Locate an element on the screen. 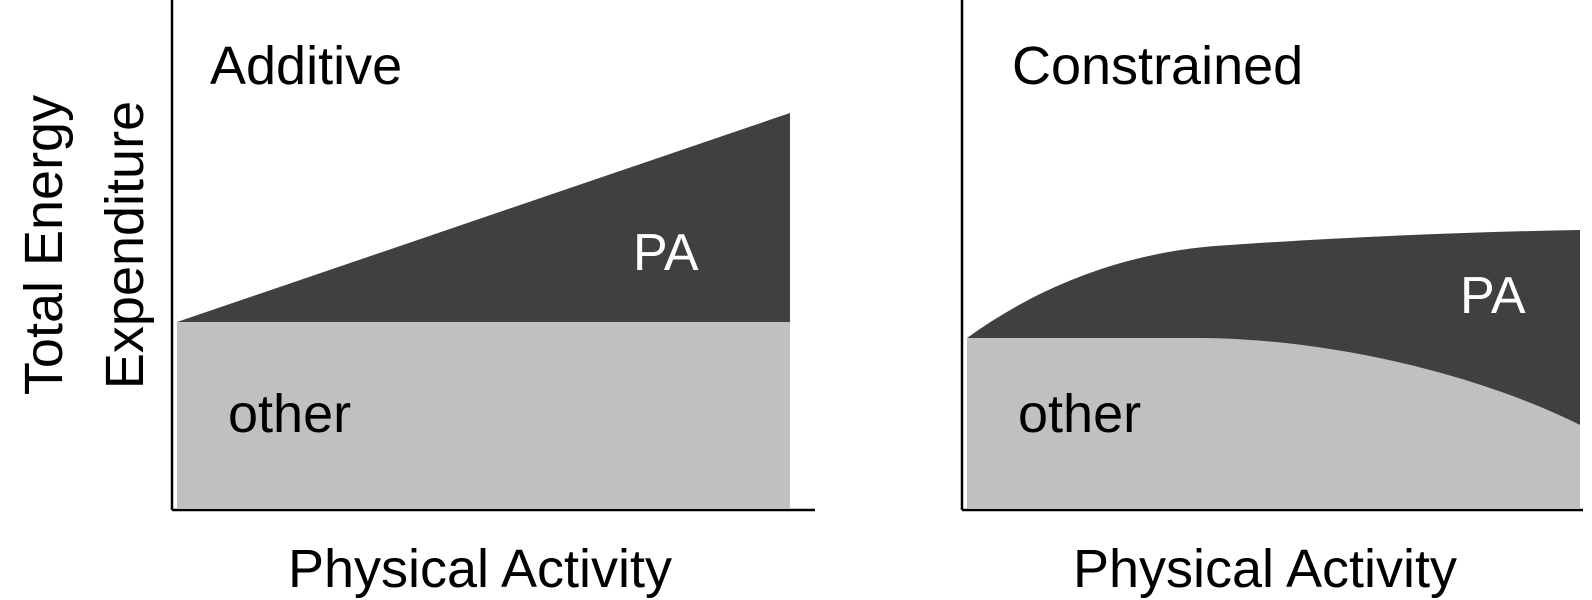  y-axis-label-line2: Expenditure is located at coordinates (125, 245).